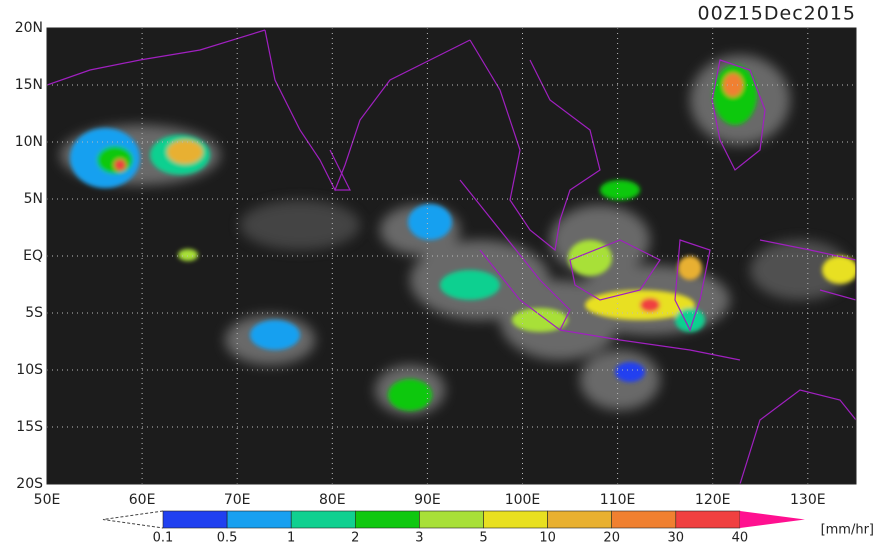 This screenshot has height=545, width=880. What do you see at coordinates (29, 85) in the screenshot?
I see `lat-label: 15N` at bounding box center [29, 85].